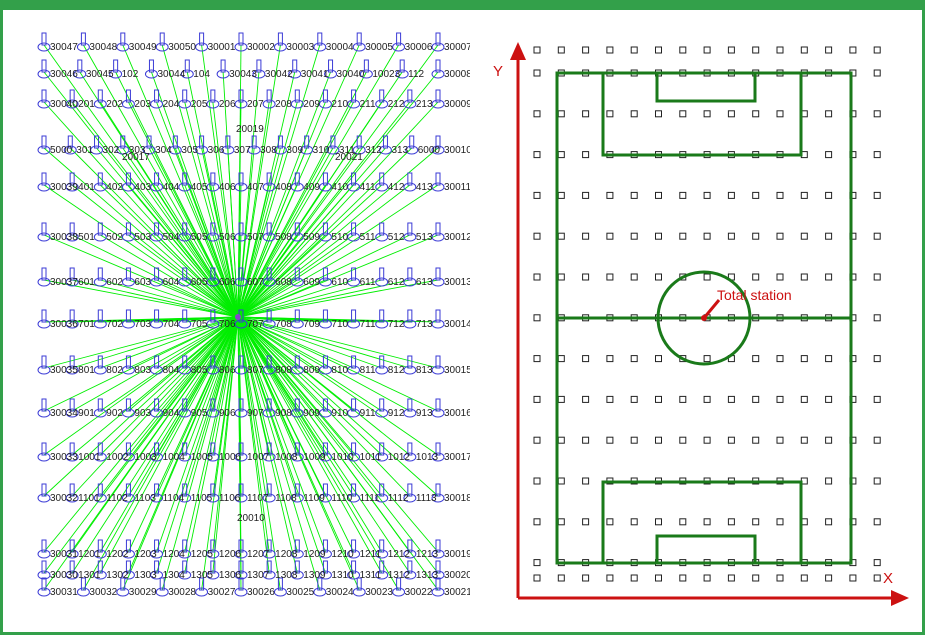 The image size is (925, 635). Describe the element at coordinates (706, 549) in the screenshot. I see `bottom-goal-box` at that location.